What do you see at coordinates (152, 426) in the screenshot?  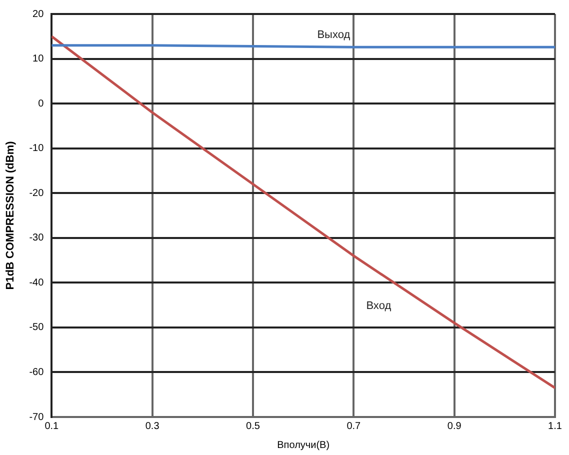 I see `x-tick-label: 0.3` at bounding box center [152, 426].